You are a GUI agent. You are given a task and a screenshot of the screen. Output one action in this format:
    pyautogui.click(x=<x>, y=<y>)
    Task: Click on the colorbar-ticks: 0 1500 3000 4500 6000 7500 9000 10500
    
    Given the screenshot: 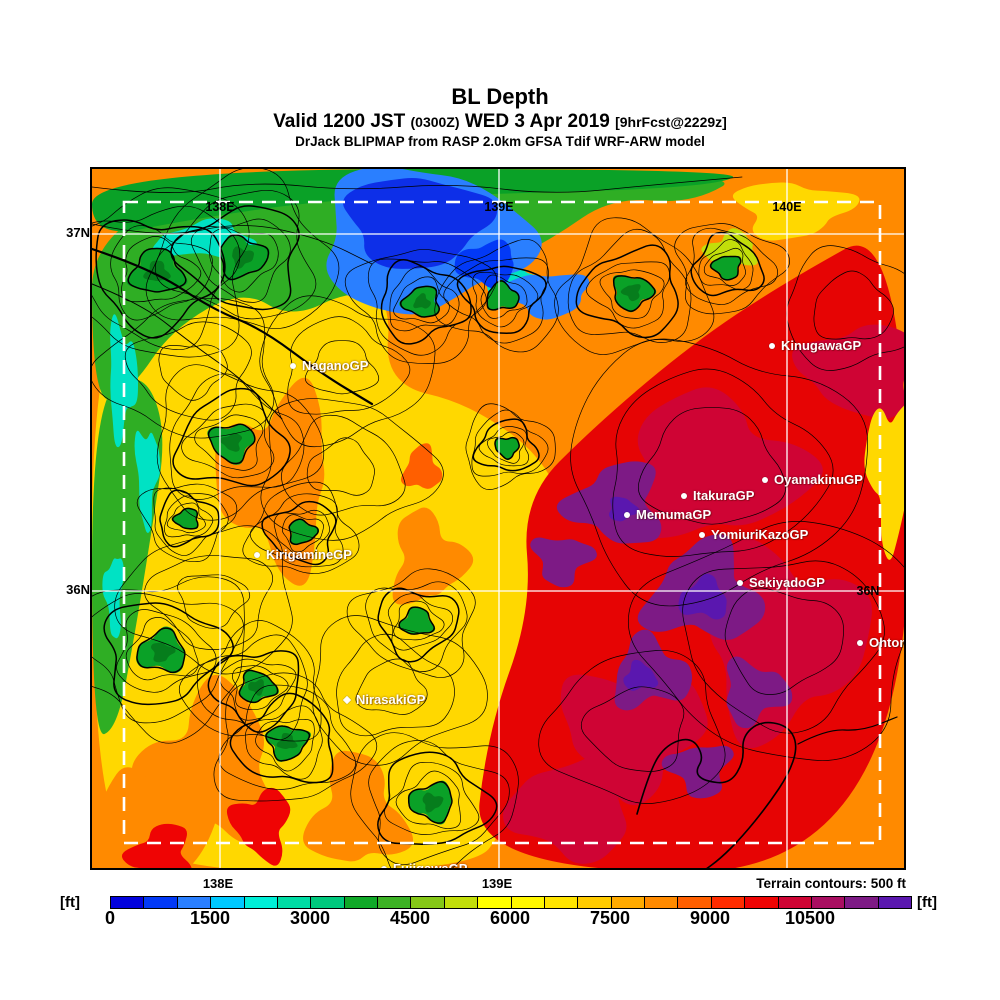 What is the action you would take?
    pyautogui.click(x=507, y=919)
    